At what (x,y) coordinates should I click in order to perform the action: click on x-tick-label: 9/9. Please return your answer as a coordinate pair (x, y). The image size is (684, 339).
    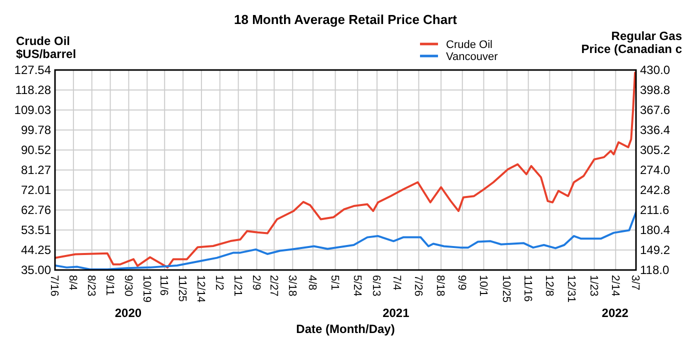
    Looking at the image, I should click on (462, 282).